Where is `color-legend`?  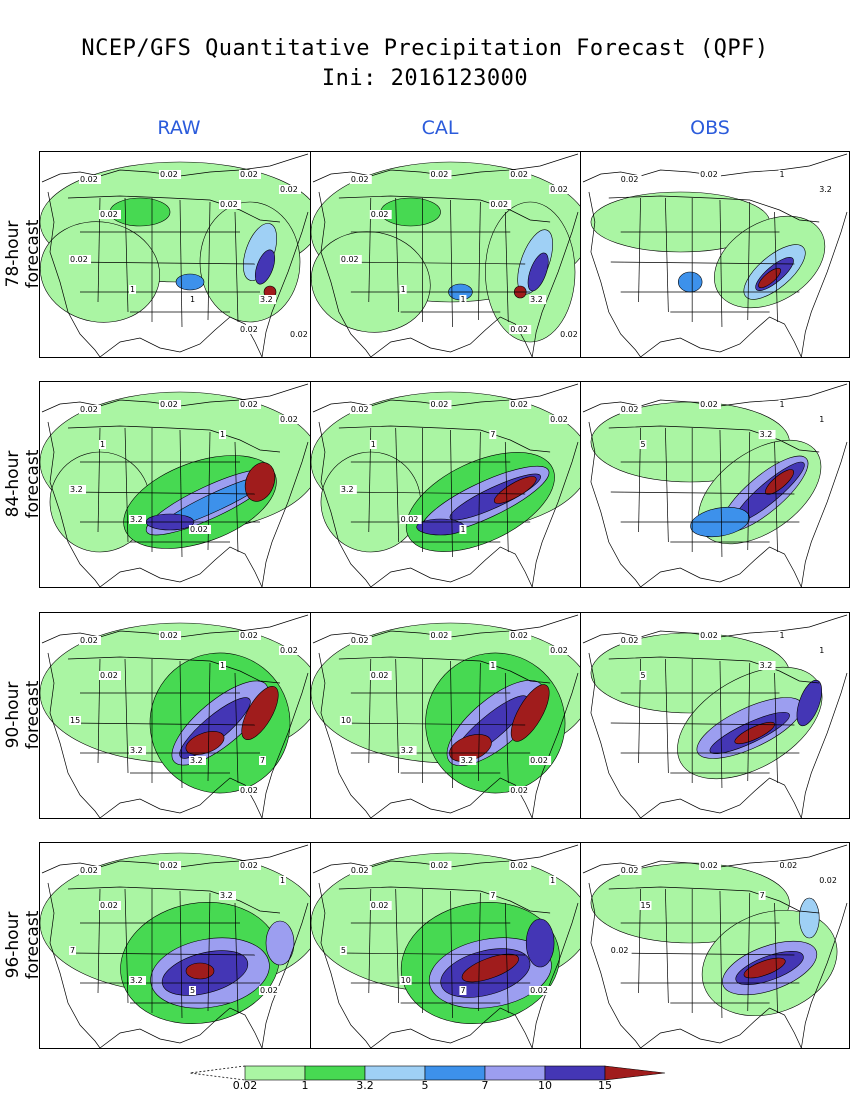
color-legend is located at coordinates (428, 1073).